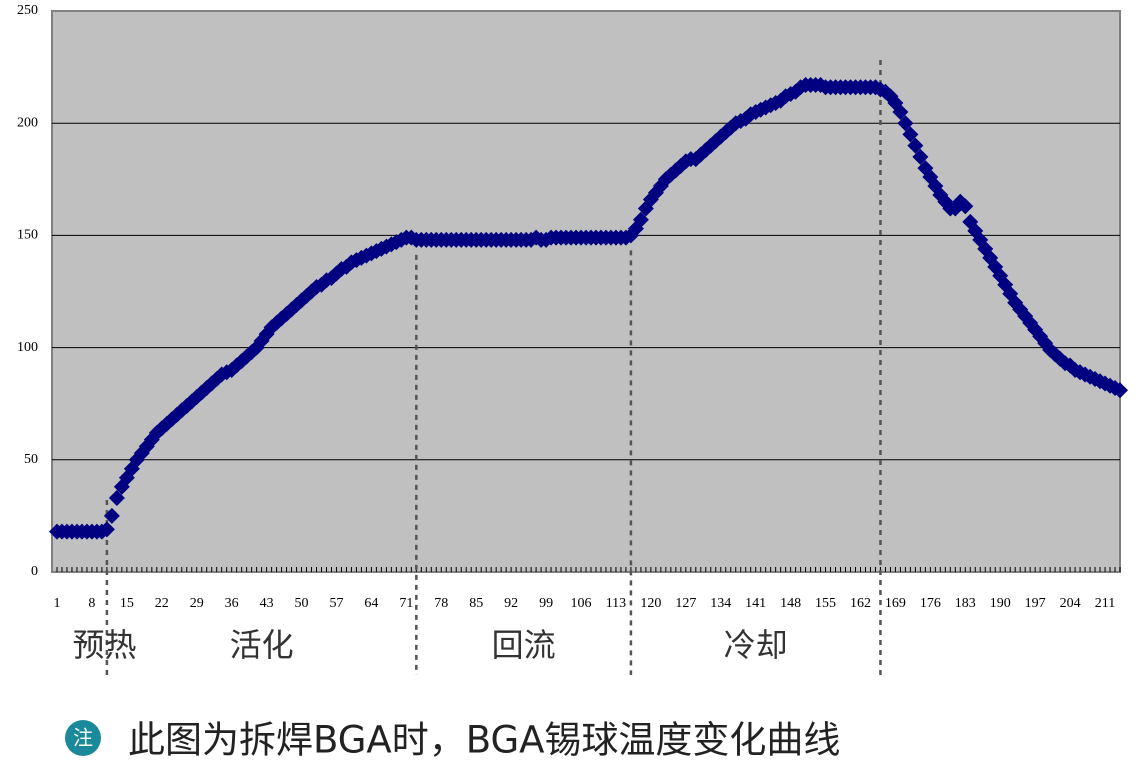  Describe the element at coordinates (34, 571) in the screenshot. I see `y-tick-label: 0` at that location.